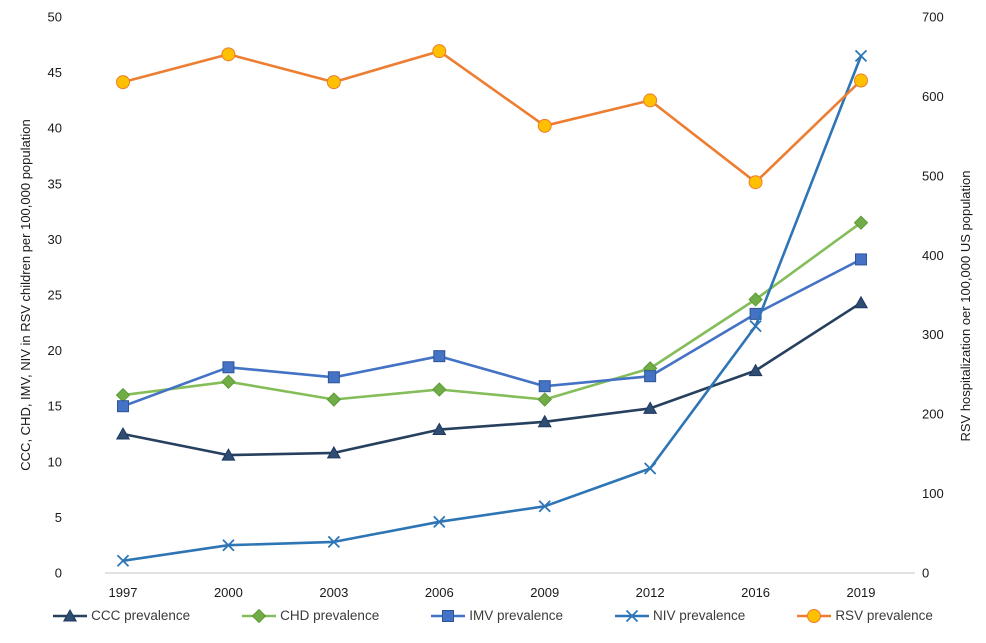  I want to click on right-axis-tick: 700, so click(933, 17).